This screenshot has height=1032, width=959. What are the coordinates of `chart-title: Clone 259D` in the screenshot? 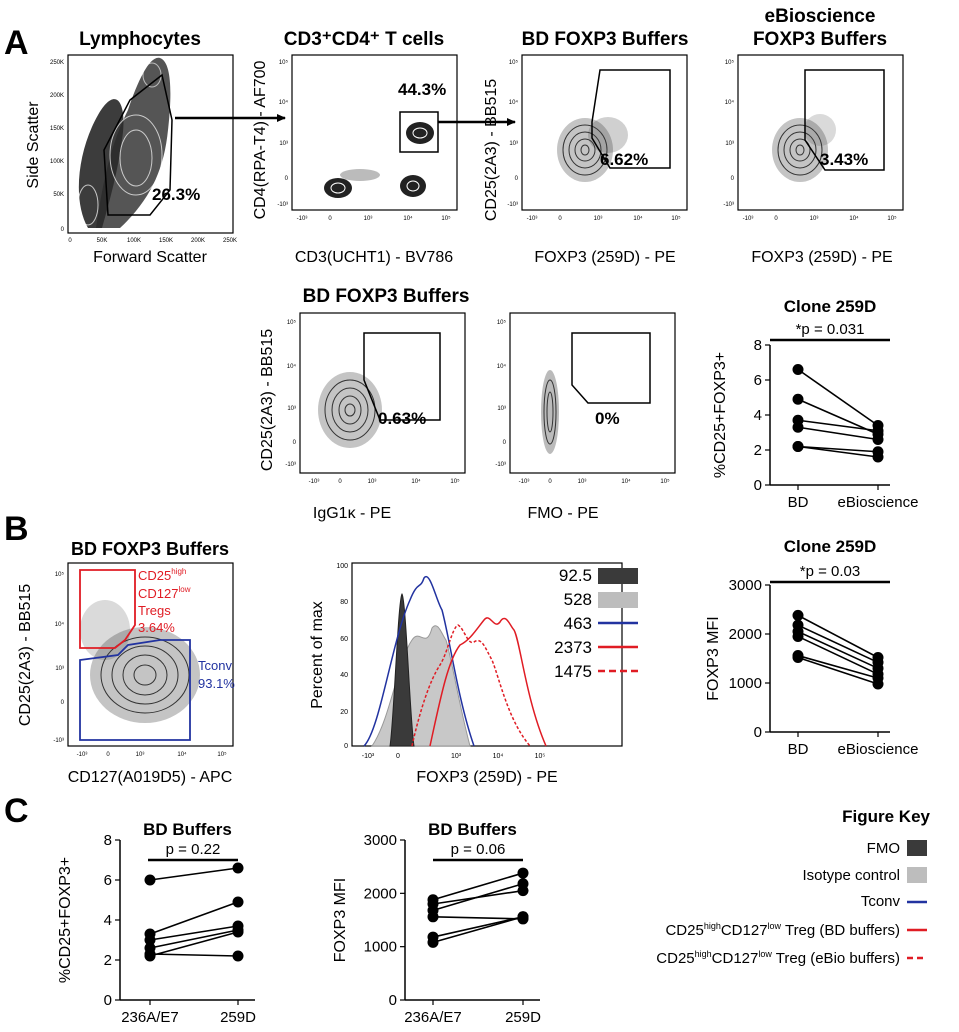 It's located at (830, 546).